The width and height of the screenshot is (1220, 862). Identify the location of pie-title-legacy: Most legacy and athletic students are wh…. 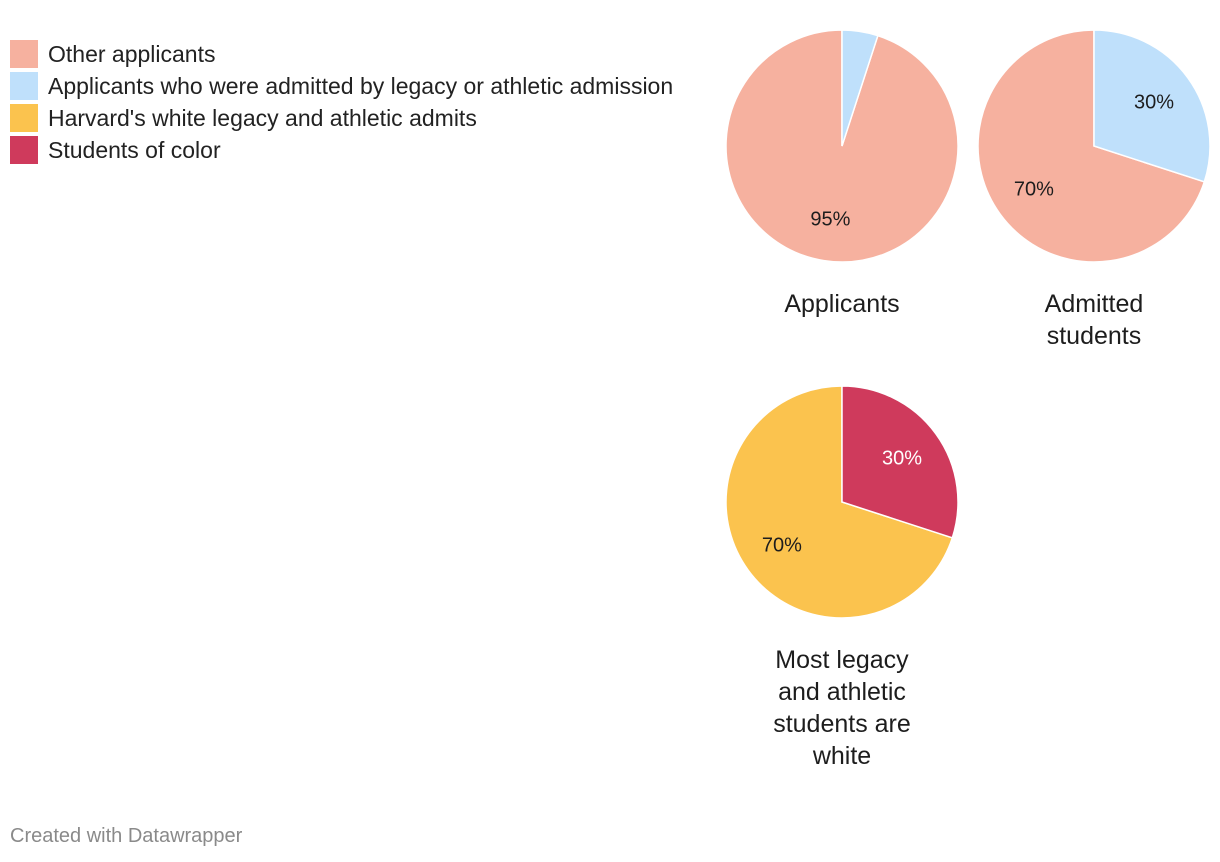
(842, 708).